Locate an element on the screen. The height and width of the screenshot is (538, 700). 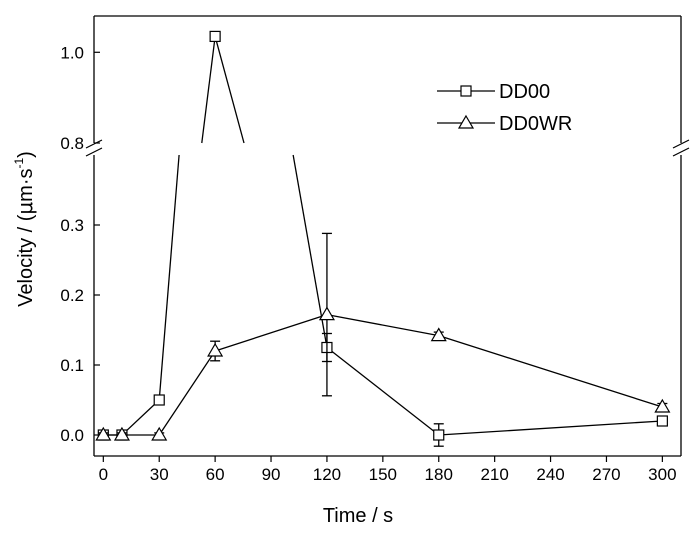
y-axis-title: Velocity / (μm·s-1) is located at coordinates (24, 229).